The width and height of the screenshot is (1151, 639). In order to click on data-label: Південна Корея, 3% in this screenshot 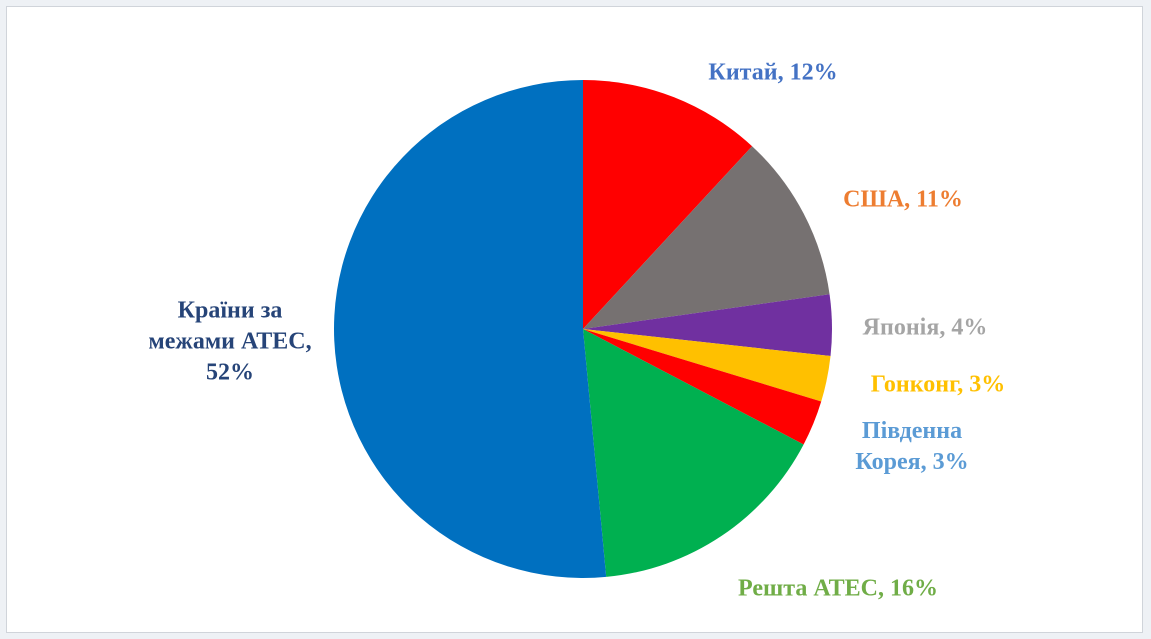, I will do `click(912, 446)`.